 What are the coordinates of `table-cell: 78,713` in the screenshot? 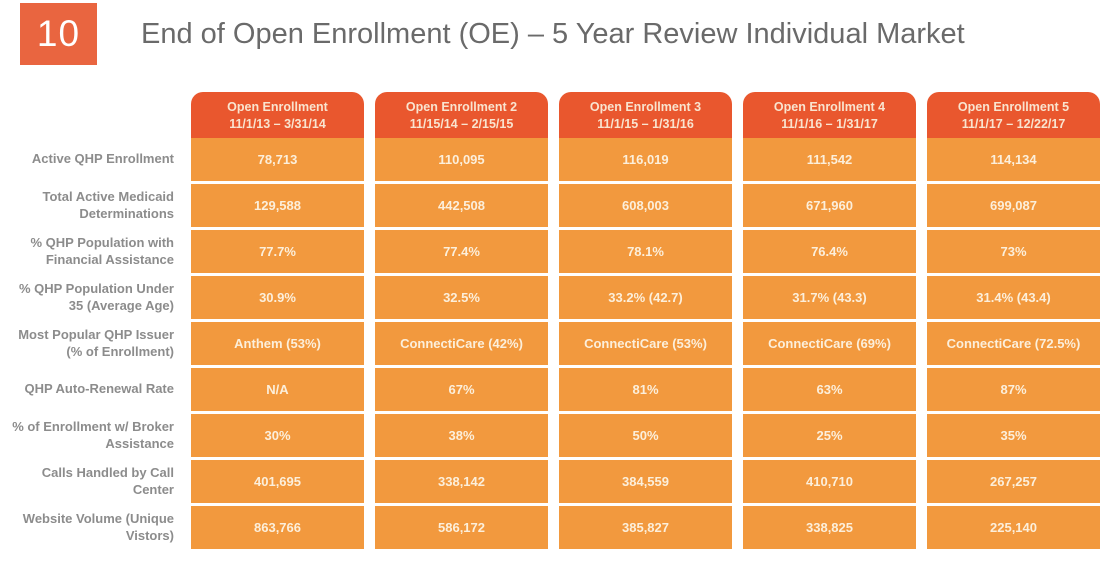 It's located at (277, 159).